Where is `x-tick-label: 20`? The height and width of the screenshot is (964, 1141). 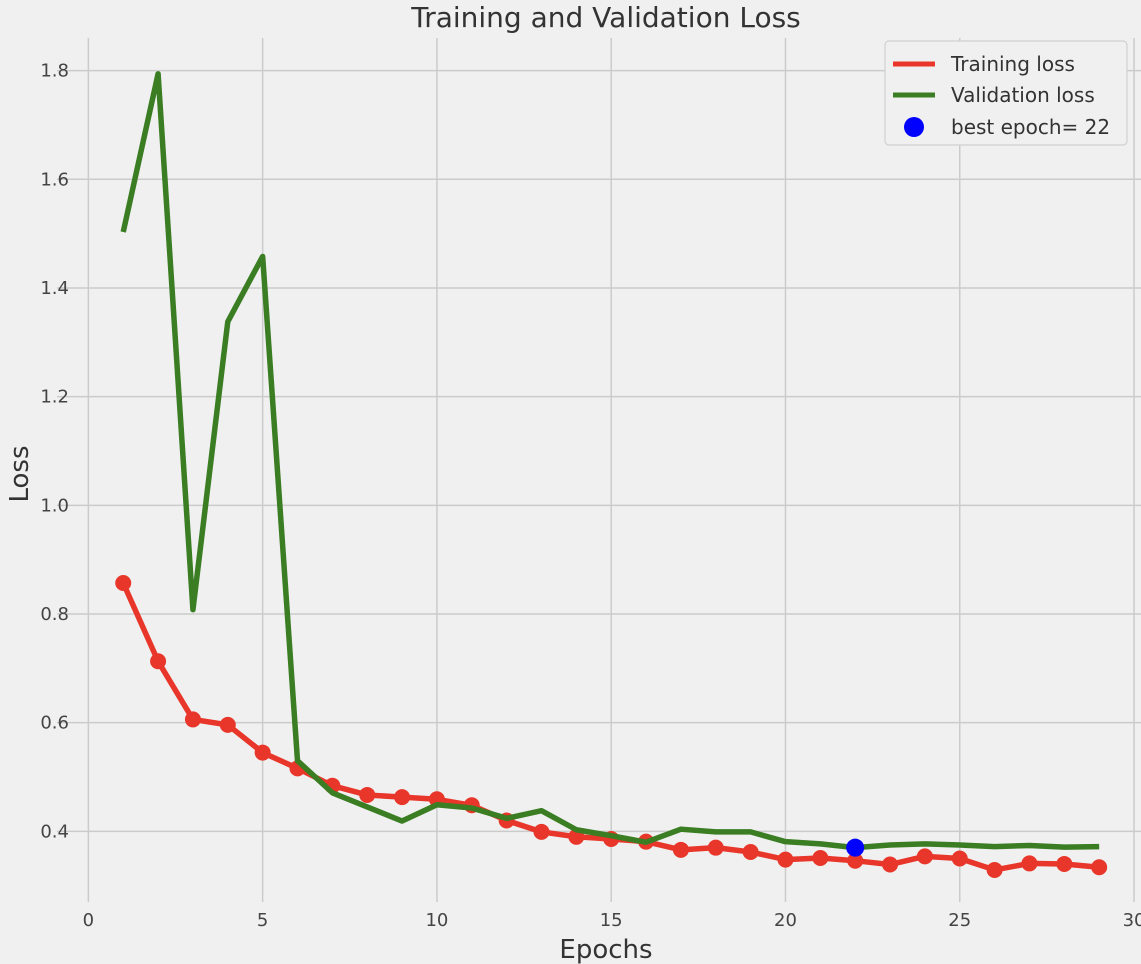 x-tick-label: 20 is located at coordinates (785, 920).